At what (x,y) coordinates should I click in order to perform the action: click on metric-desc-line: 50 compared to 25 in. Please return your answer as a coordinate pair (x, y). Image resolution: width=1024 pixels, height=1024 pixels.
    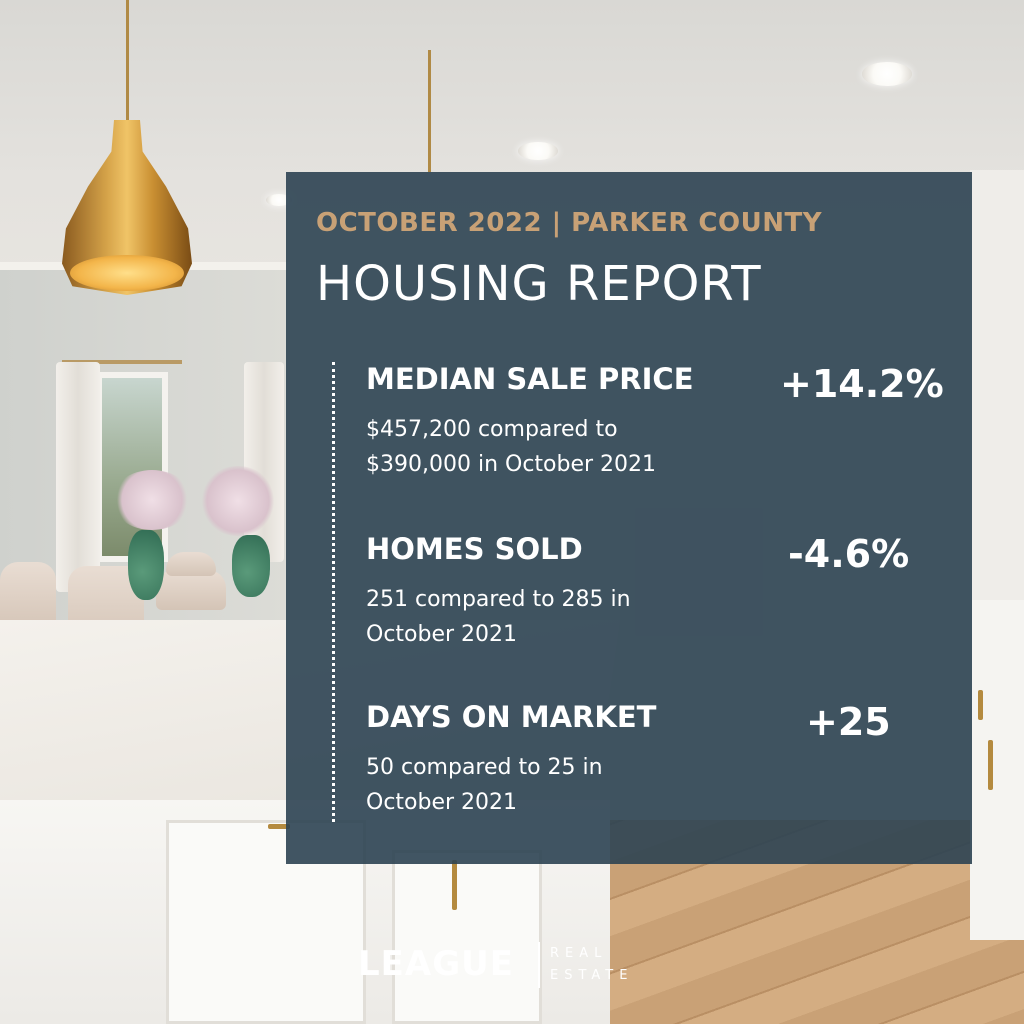
    Looking at the image, I should click on (484, 767).